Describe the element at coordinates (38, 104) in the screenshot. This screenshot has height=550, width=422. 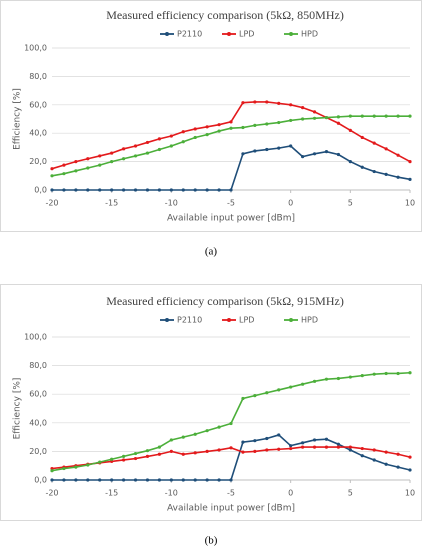
I see `y-tick-label: 60,0` at that location.